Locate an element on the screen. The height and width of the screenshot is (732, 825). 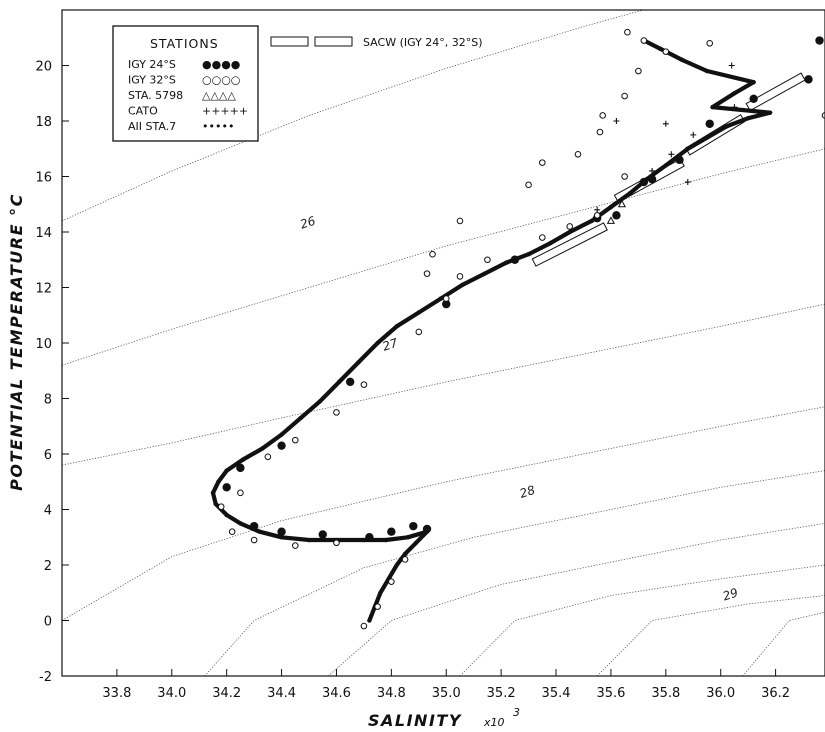
legend-title: STATIONS is located at coordinates (184, 43).